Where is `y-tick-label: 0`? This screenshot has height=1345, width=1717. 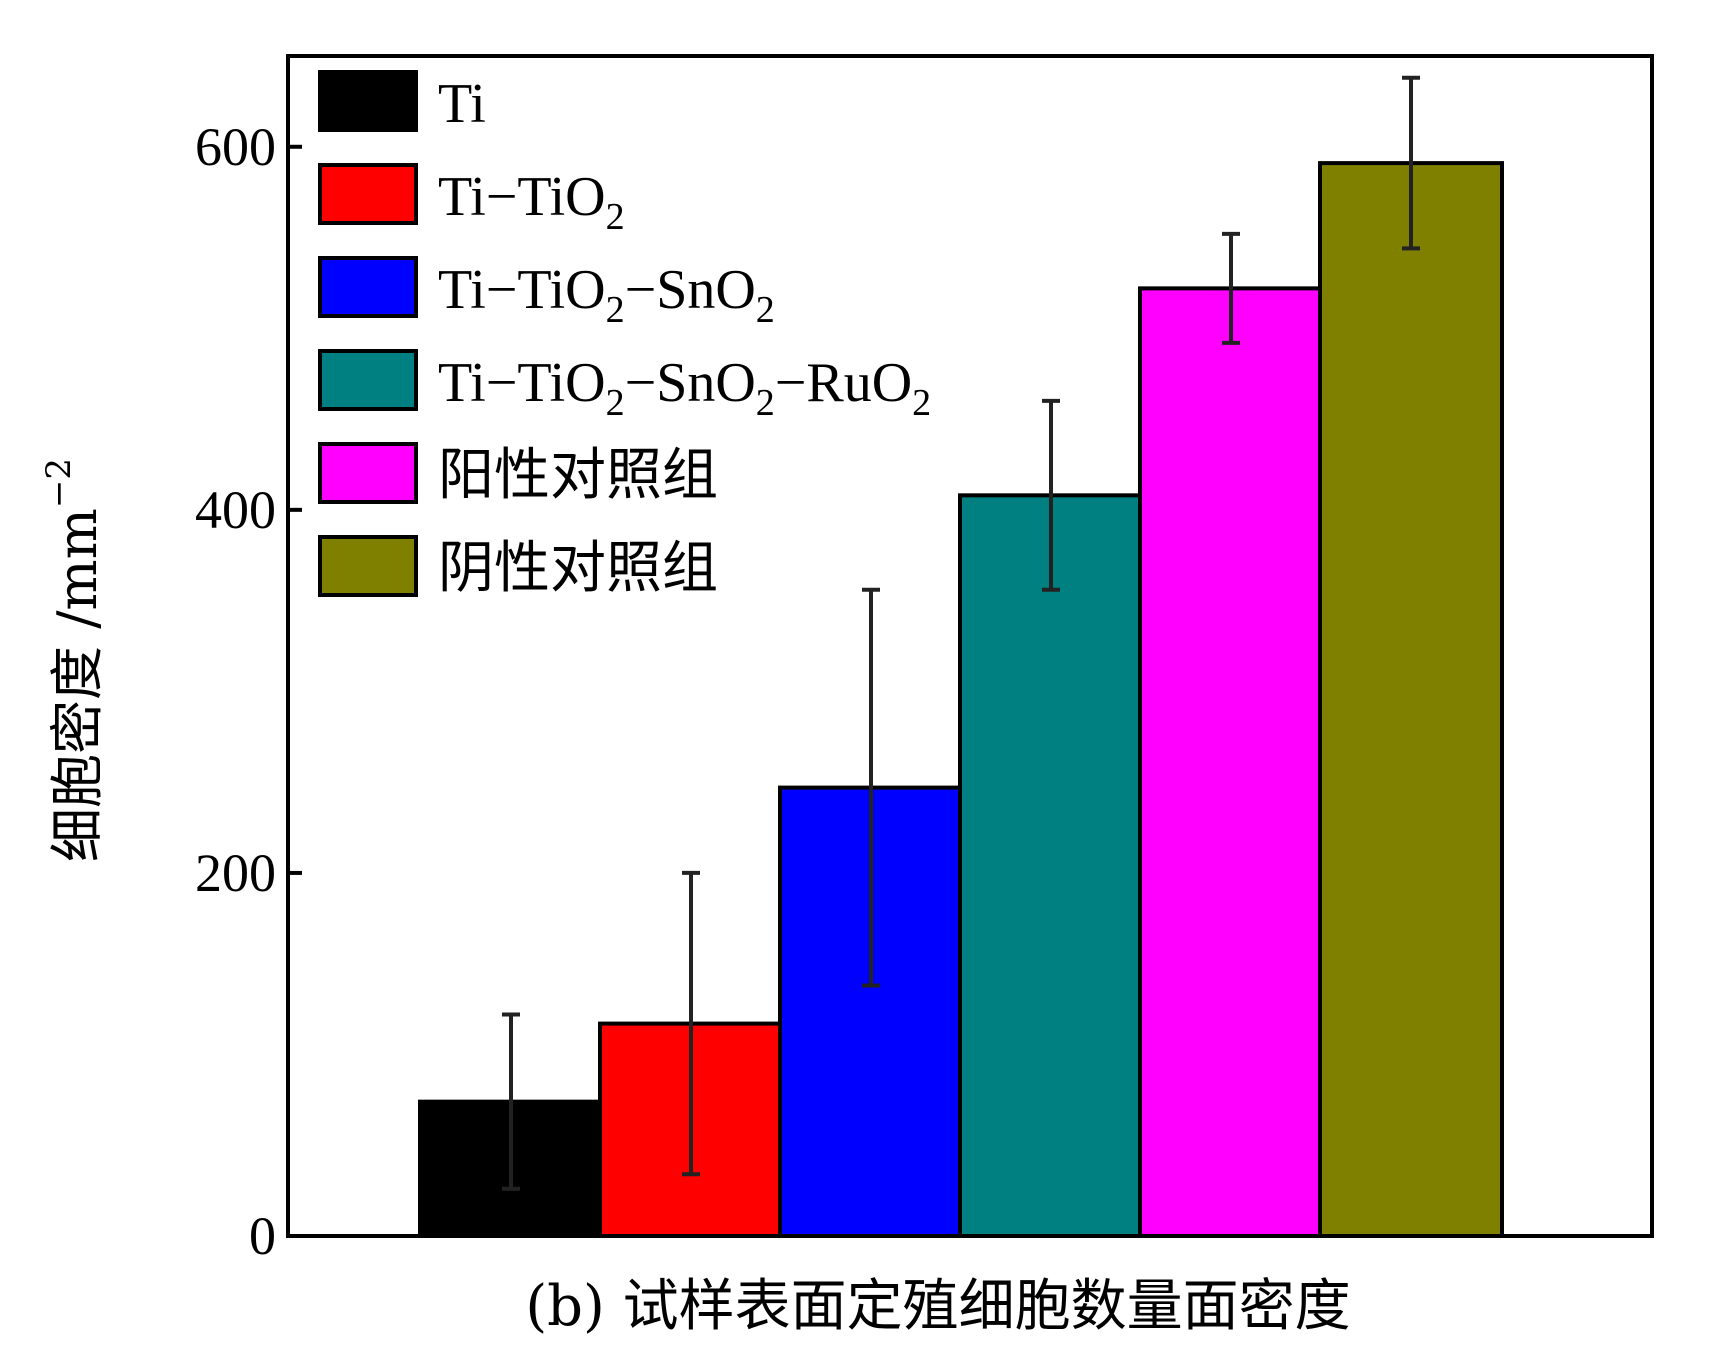
y-tick-label: 0 is located at coordinates (262, 1236).